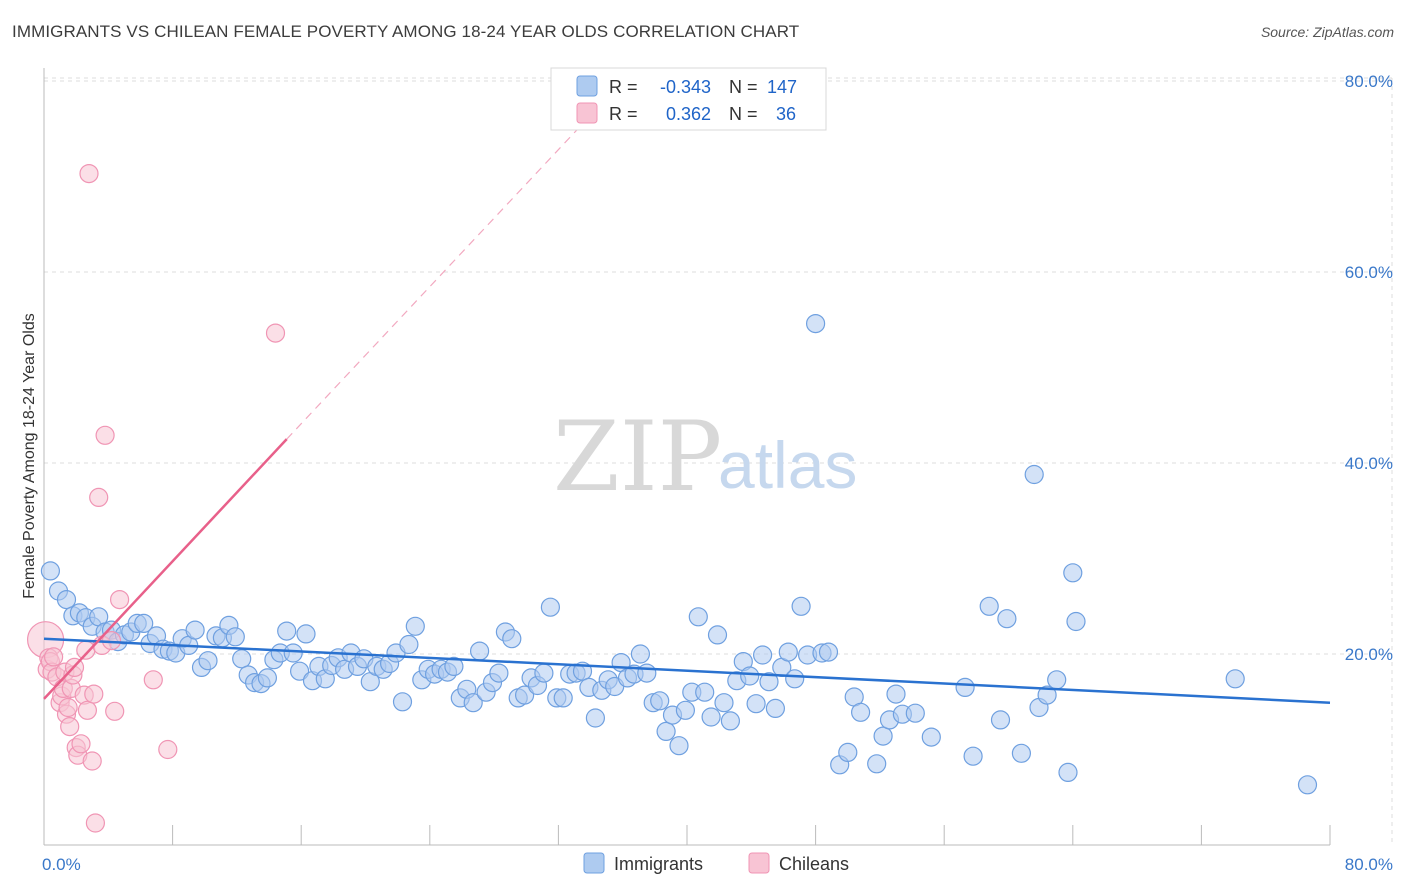 This screenshot has height=892, width=1406. What do you see at coordinates (786, 114) in the screenshot?
I see `legend-n-value-chileans: 36` at bounding box center [786, 114].